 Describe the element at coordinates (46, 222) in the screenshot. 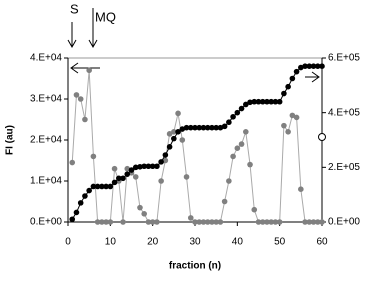

I see `y-tick-label: 0.E+00` at that location.